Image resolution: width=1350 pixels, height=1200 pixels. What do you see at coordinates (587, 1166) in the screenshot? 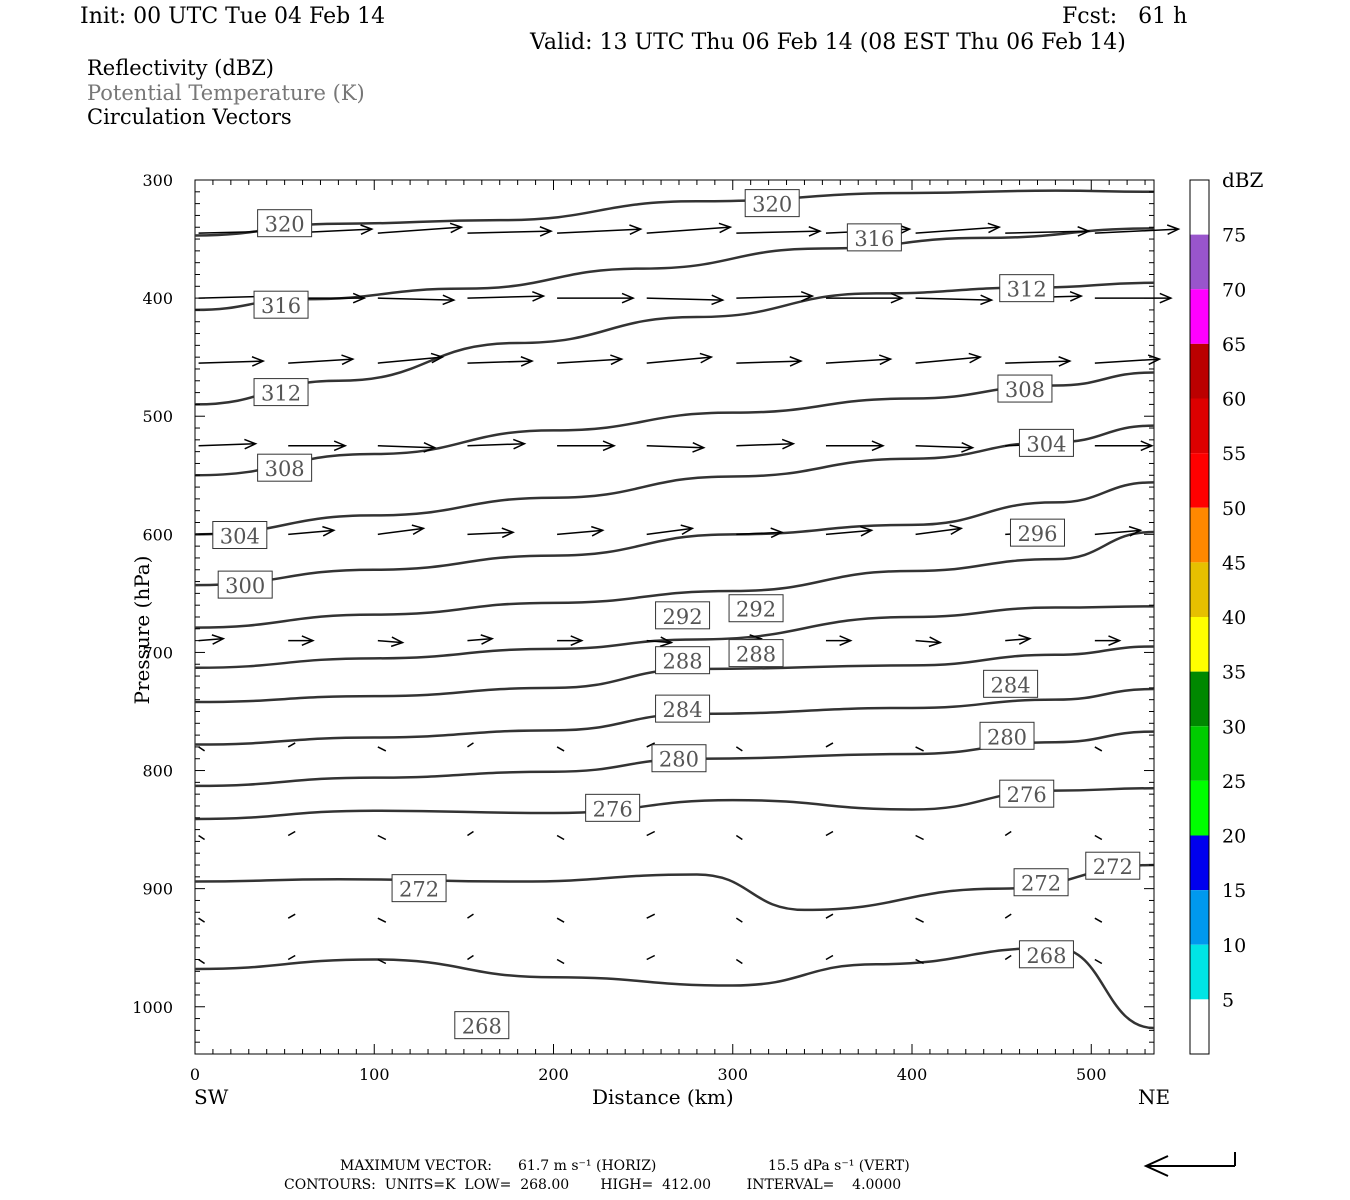
I see `max-vector-horiz: 61.7 m s⁻¹ (HORIZ)` at bounding box center [587, 1166].